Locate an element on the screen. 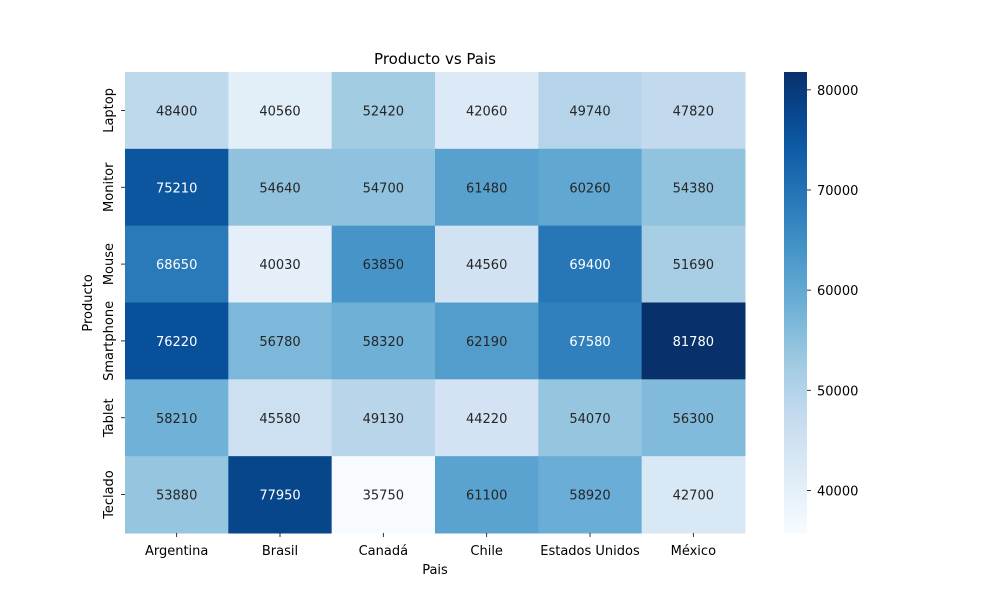 Image resolution: width=1000 pixels, height=600 pixels. cell-value-label: 56300 is located at coordinates (693, 419).